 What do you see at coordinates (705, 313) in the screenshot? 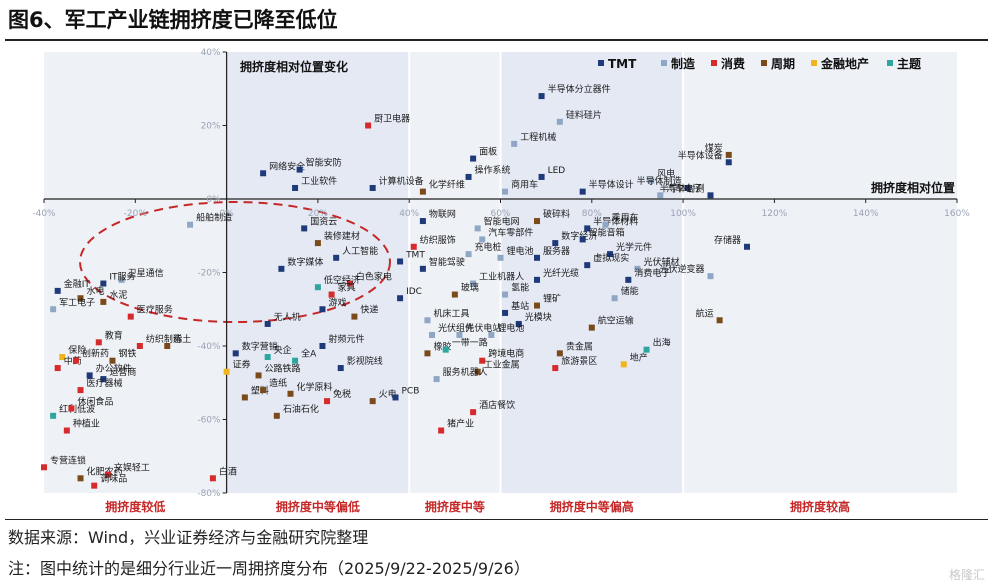
I see `point-label: 航运` at bounding box center [705, 313].